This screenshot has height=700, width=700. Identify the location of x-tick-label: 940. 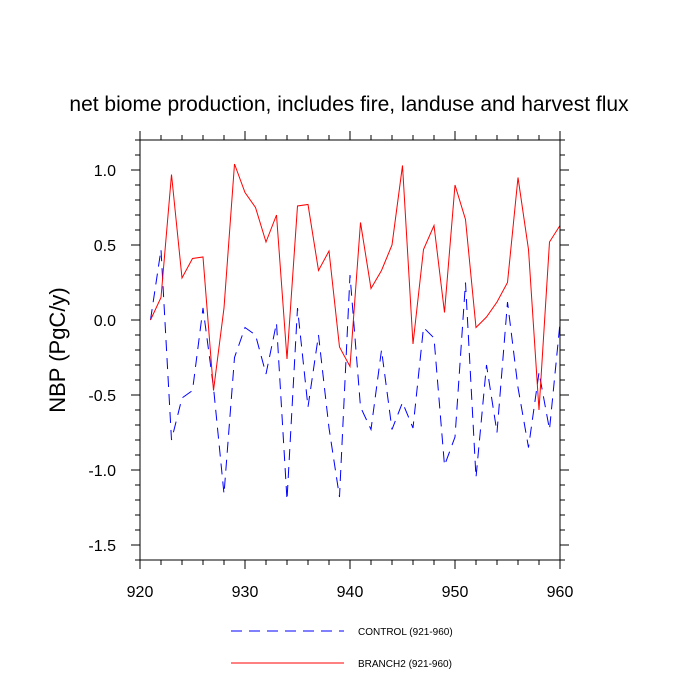
(350, 592).